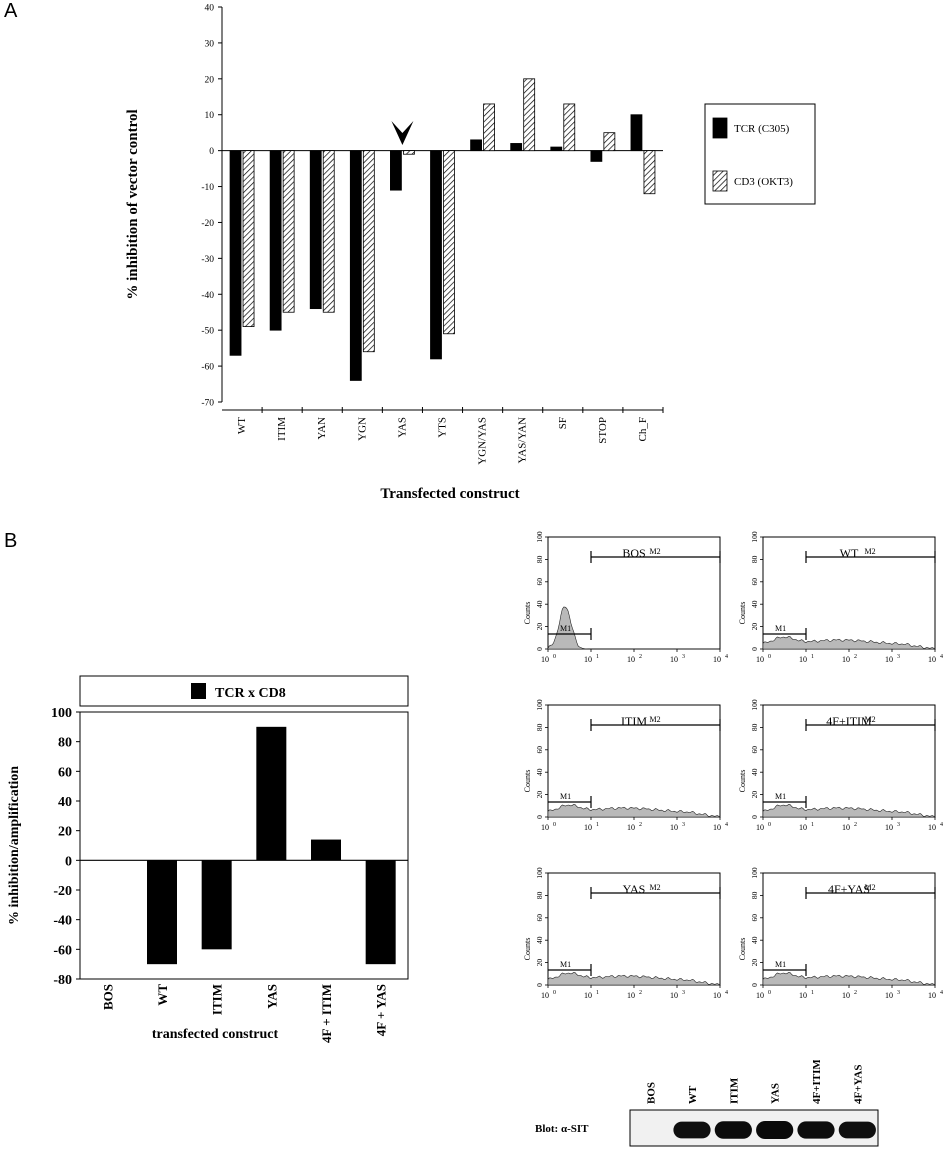 Image resolution: width=945 pixels, height=1154 pixels. I want to click on blot-label: Blot: α-SIT, so click(562, 1129).